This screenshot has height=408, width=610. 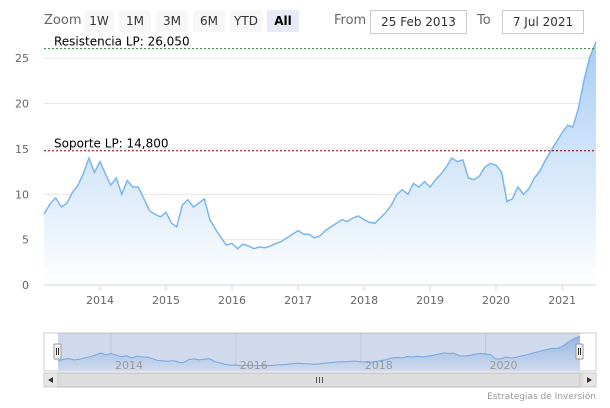 What do you see at coordinates (22, 149) in the screenshot?
I see `y-tick-label: 15` at bounding box center [22, 149].